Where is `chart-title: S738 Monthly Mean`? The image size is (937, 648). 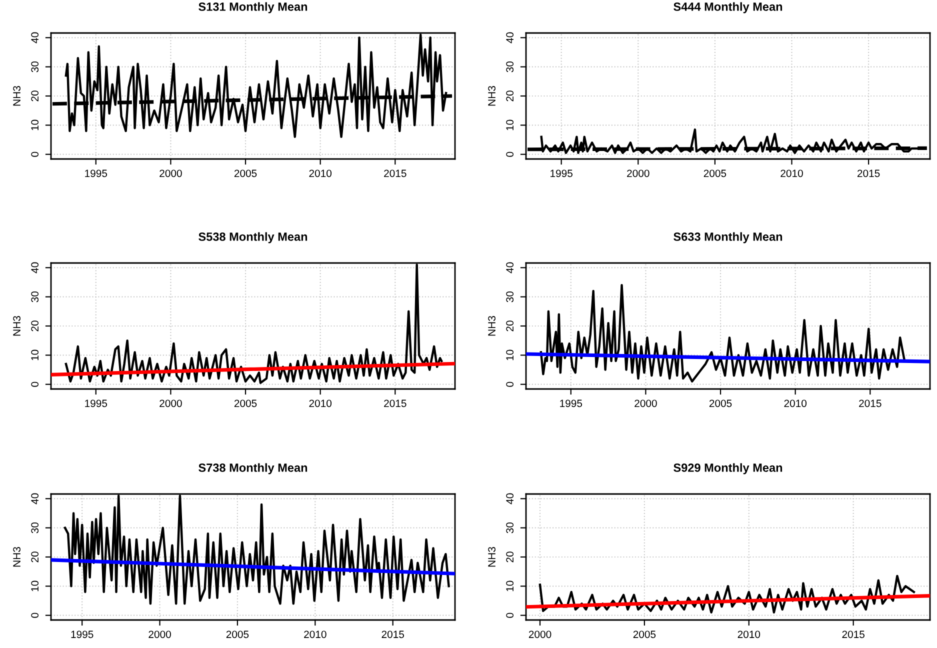 chart-title: S738 Monthly Mean is located at coordinates (253, 468).